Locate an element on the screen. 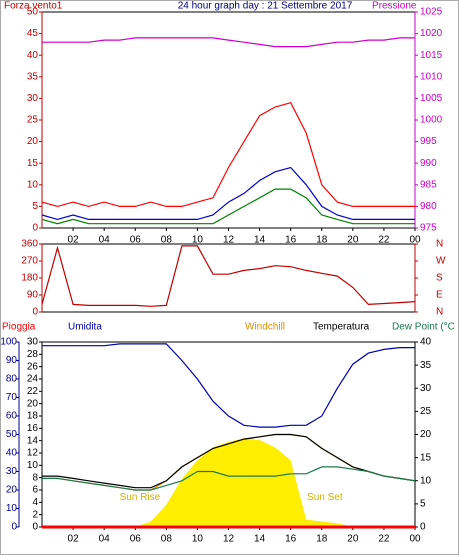 The width and height of the screenshot is (459, 555). y2-tick-label: S is located at coordinates (439, 278).